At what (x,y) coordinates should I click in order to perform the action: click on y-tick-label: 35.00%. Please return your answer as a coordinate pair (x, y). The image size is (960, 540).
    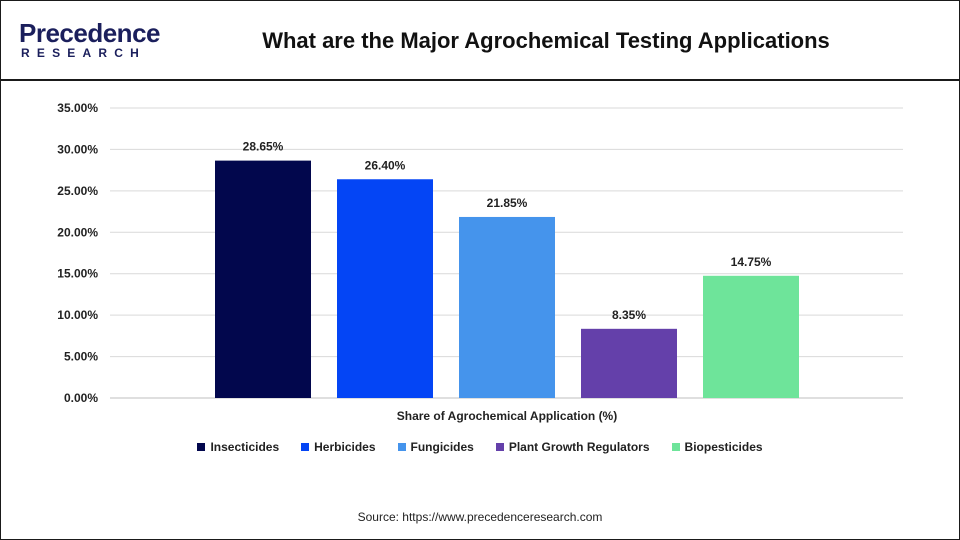
    Looking at the image, I should click on (77, 108).